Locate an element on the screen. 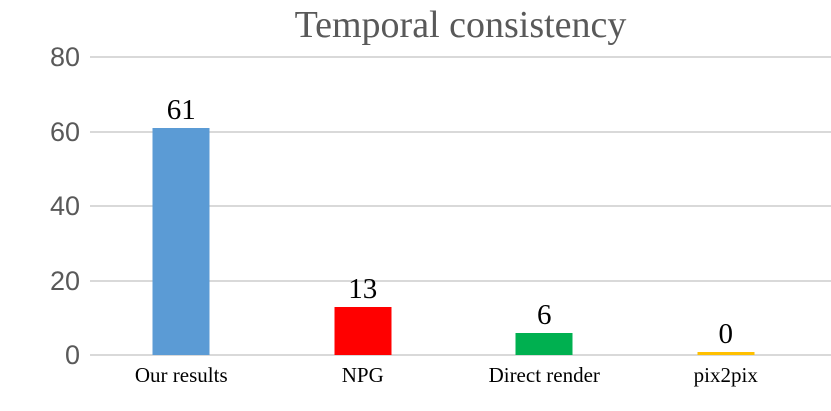 The height and width of the screenshot is (411, 831). bar-direct-render is located at coordinates (544, 343).